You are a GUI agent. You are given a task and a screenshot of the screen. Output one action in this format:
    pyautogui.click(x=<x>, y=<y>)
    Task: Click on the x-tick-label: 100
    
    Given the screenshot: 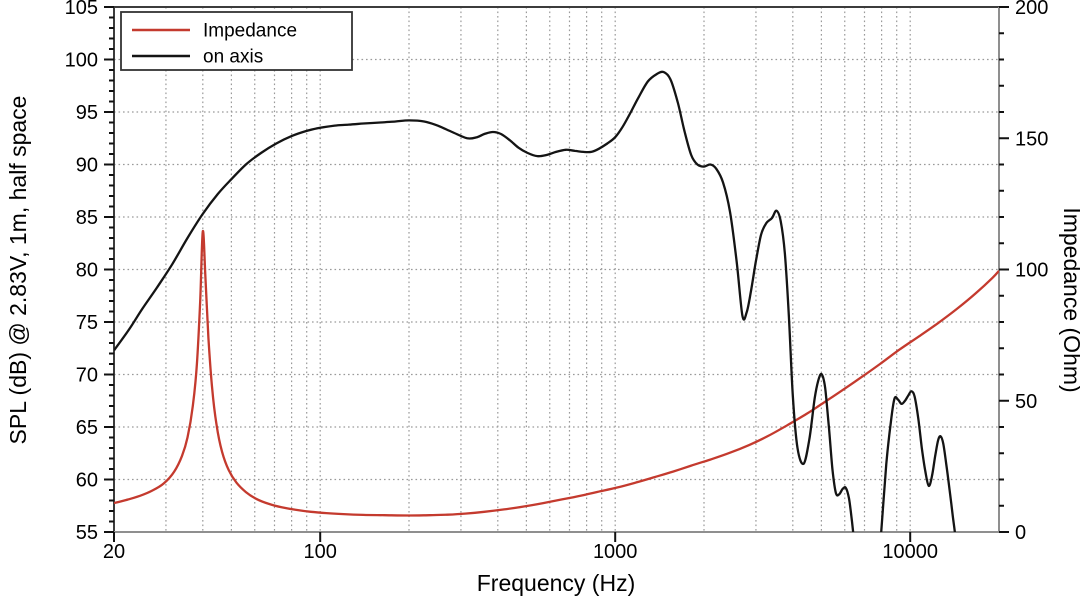 What is the action you would take?
    pyautogui.click(x=320, y=552)
    